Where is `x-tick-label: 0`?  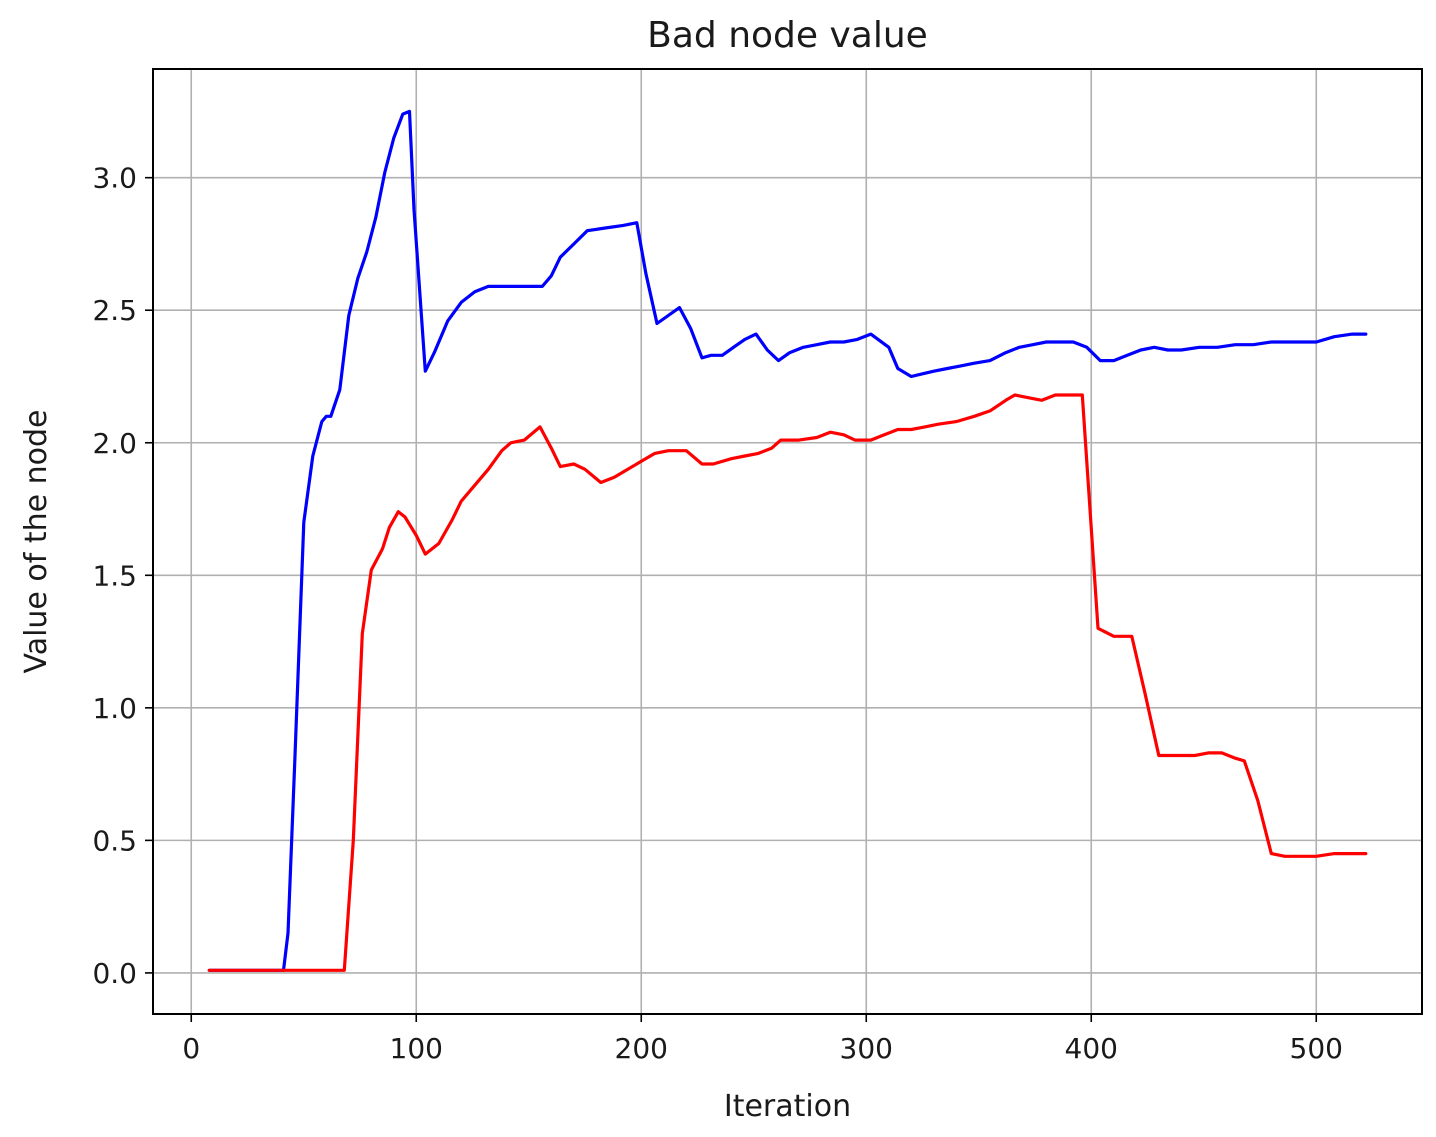 x-tick-label: 0 is located at coordinates (191, 1048).